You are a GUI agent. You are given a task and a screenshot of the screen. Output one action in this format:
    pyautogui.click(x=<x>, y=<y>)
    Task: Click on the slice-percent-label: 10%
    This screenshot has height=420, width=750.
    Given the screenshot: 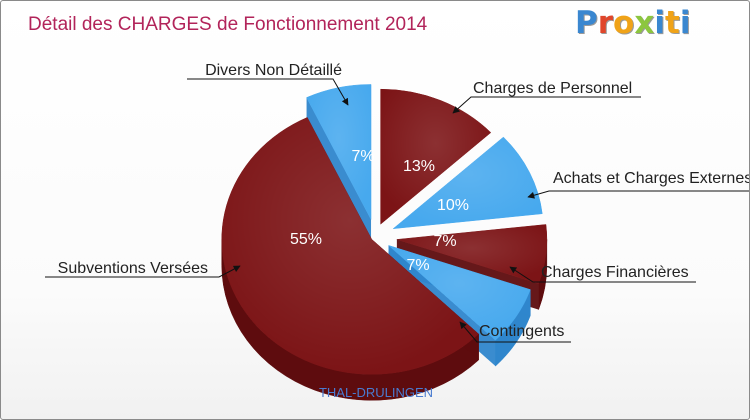 What is the action you would take?
    pyautogui.click(x=453, y=205)
    